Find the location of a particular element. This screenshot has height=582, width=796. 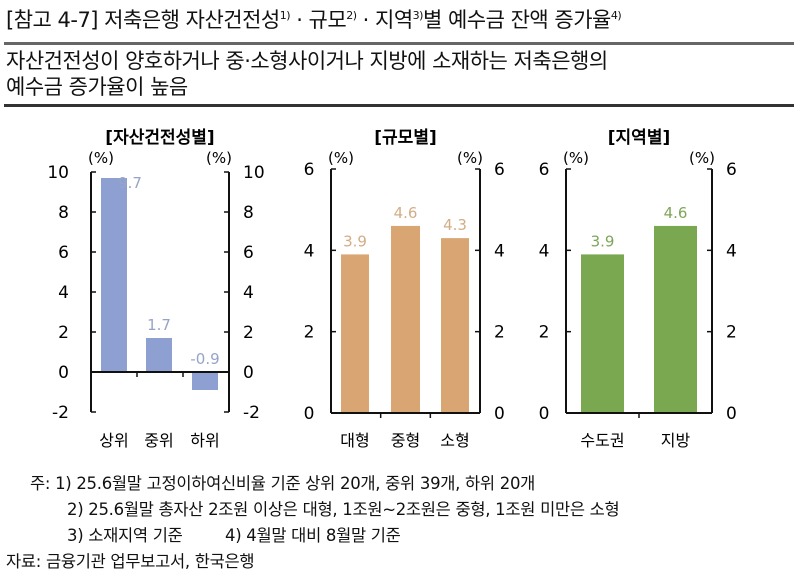

chart-title: [지역별] is located at coordinates (639, 138).